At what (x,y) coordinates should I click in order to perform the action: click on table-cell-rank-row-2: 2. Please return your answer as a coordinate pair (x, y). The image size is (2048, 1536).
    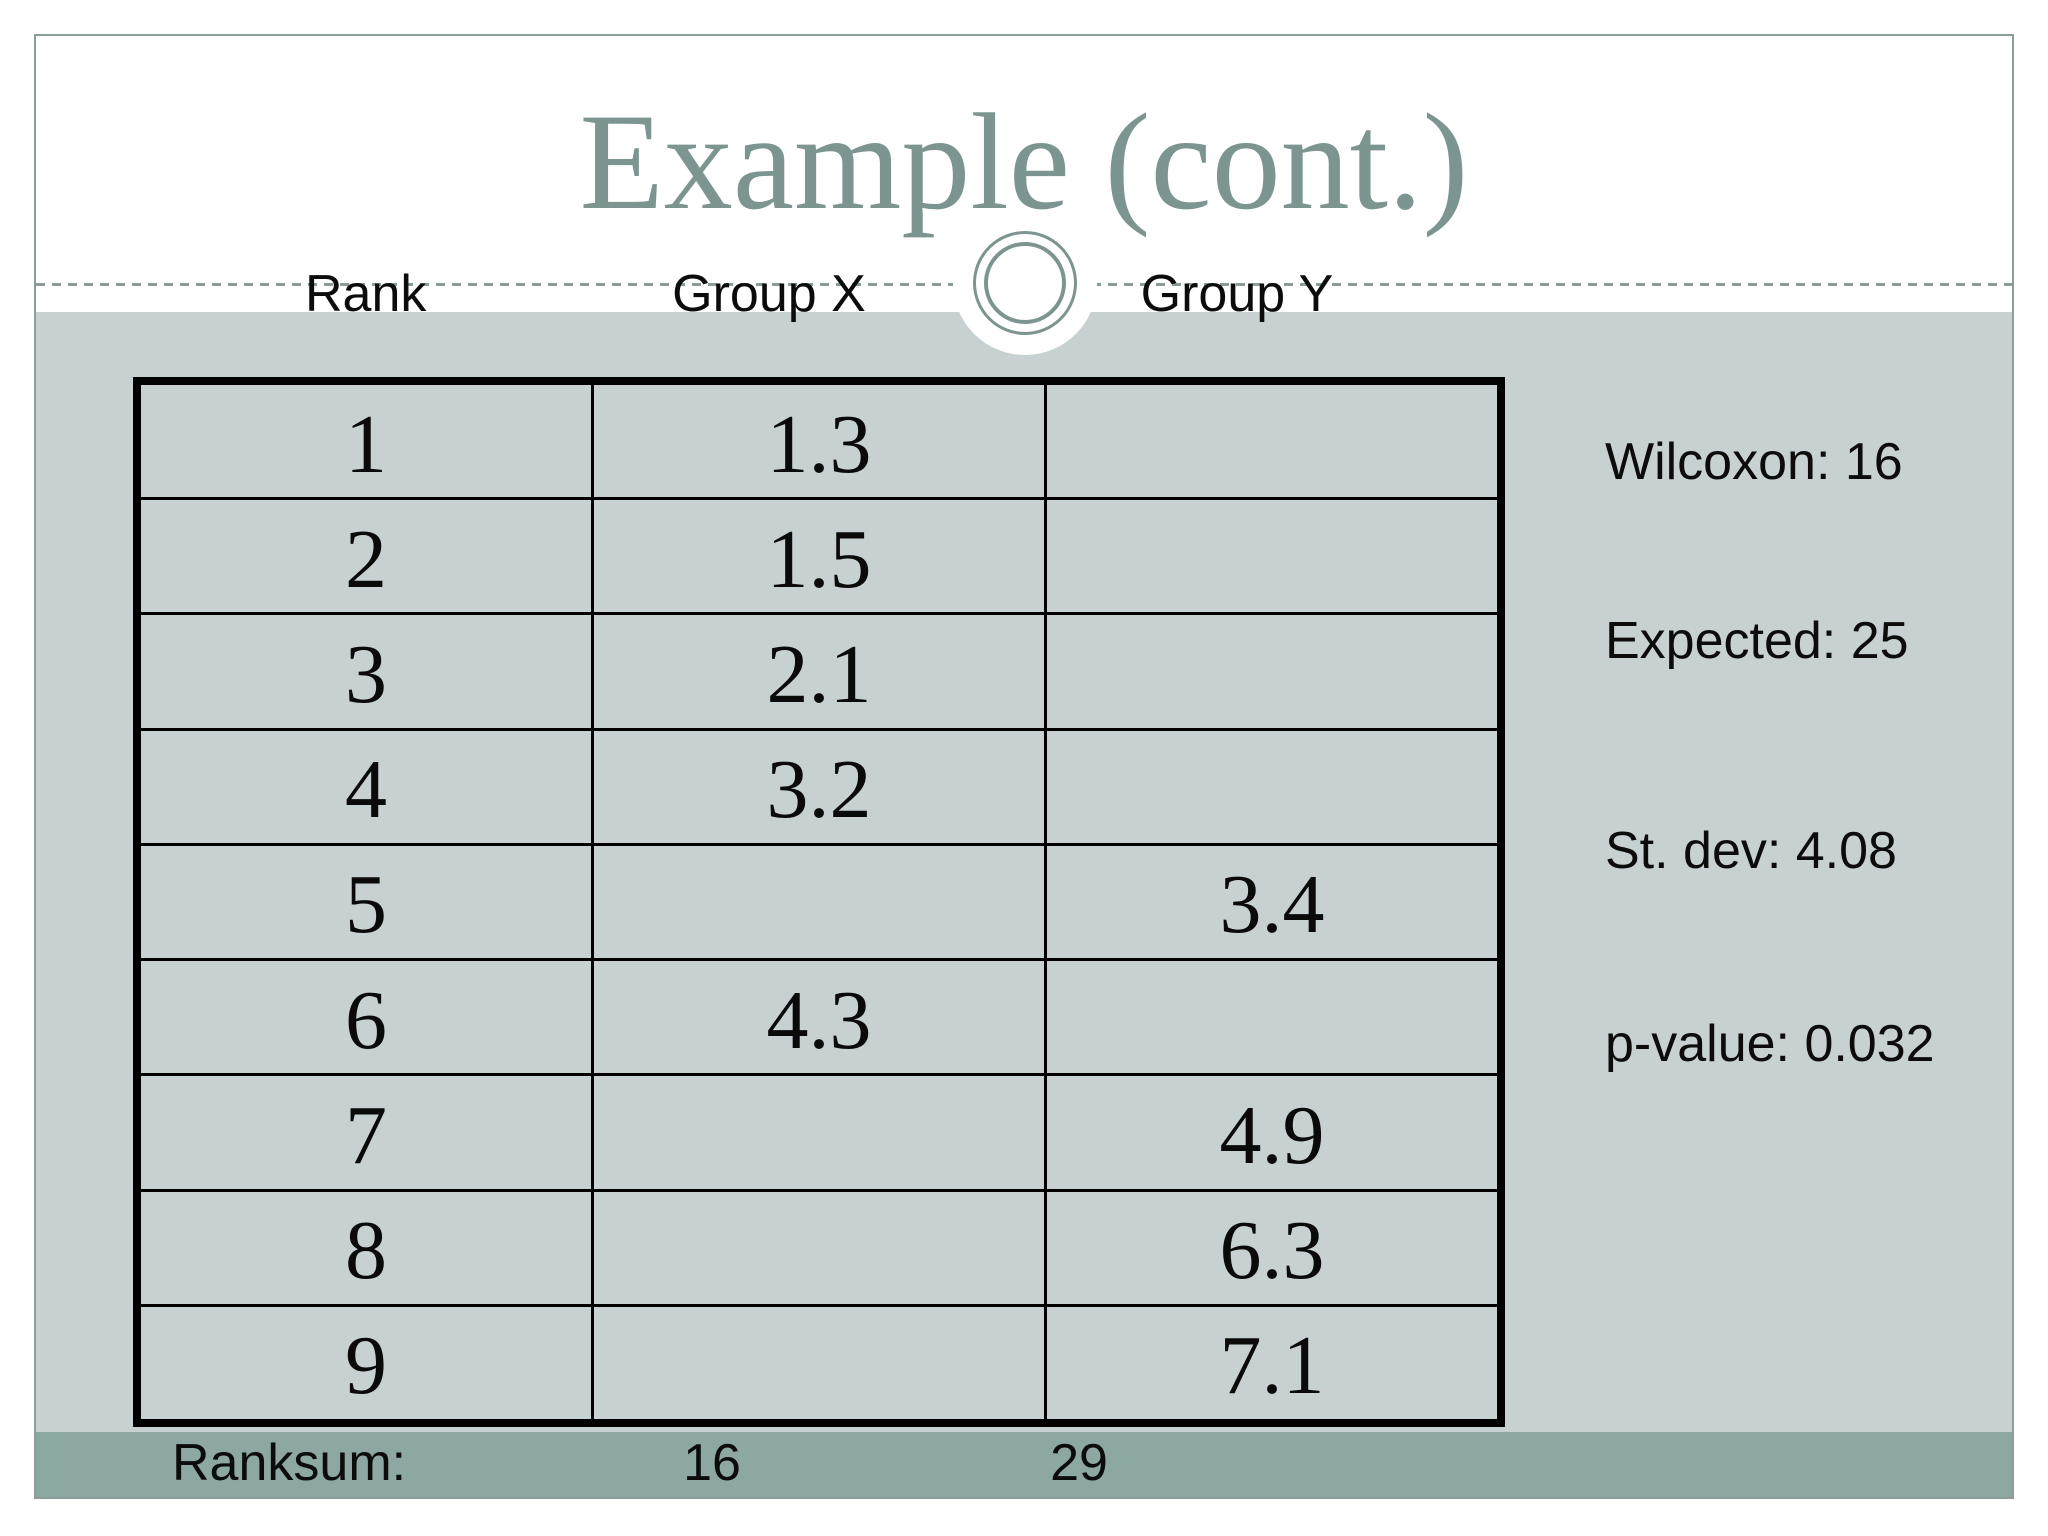
    Looking at the image, I should click on (366, 556).